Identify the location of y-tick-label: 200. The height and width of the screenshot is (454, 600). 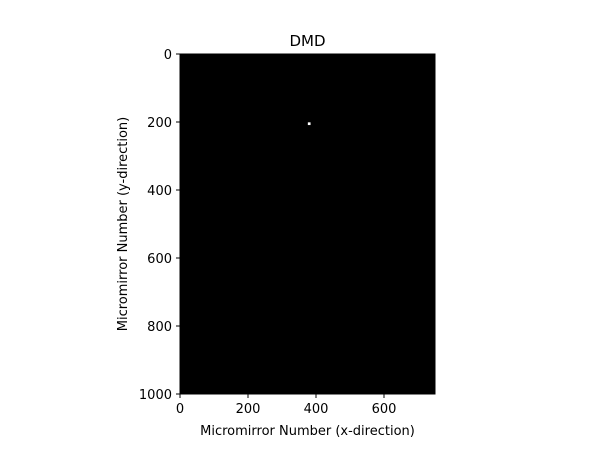
(159, 123).